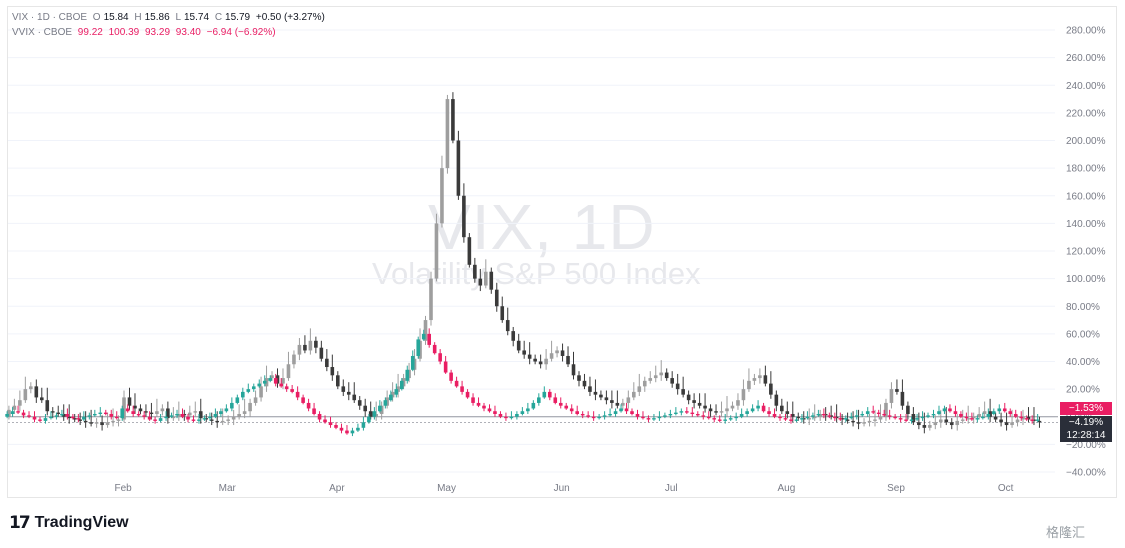  What do you see at coordinates (96, 17) in the screenshot?
I see `legend-vix-open-label: O` at bounding box center [96, 17].